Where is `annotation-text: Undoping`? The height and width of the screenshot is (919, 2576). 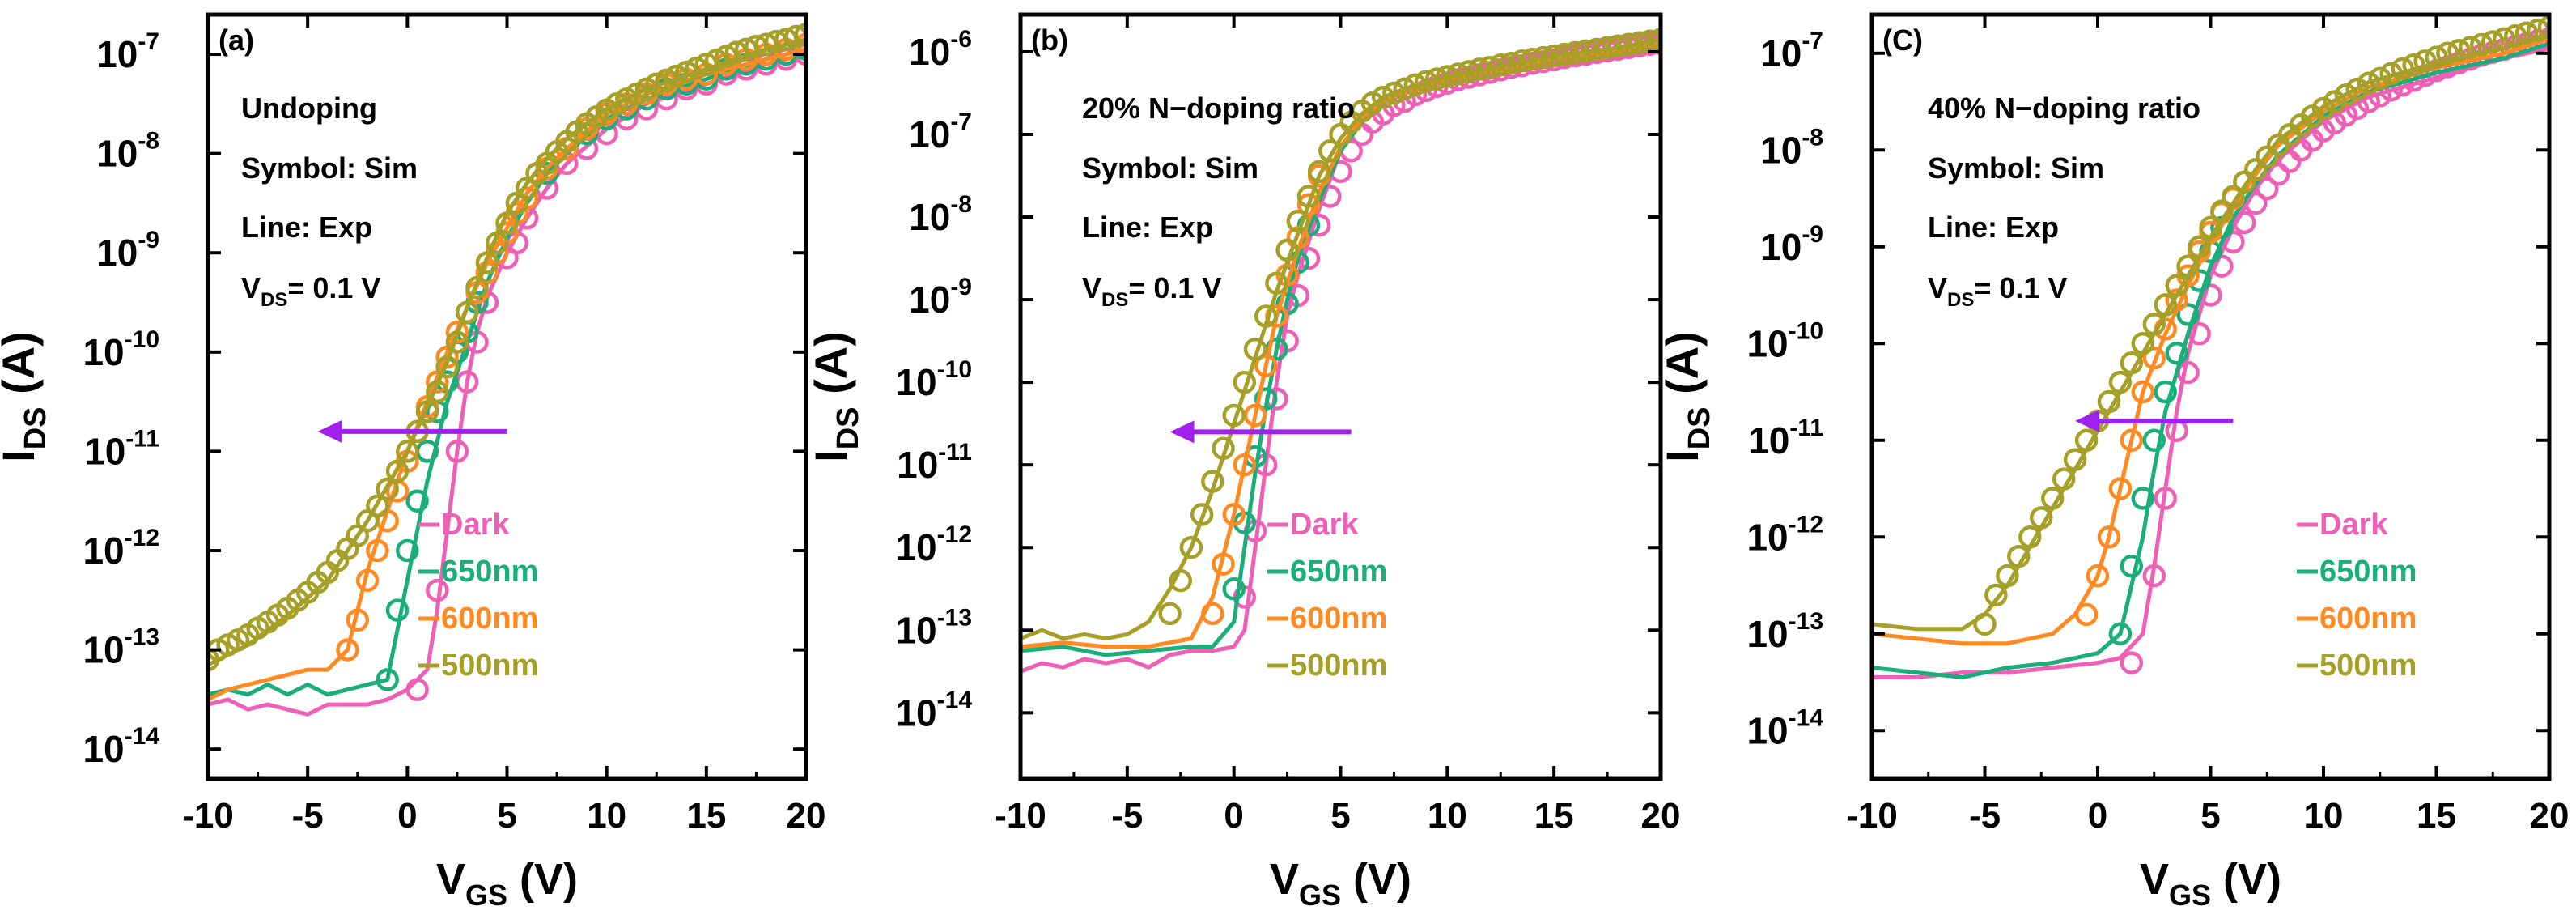 annotation-text: Undoping is located at coordinates (309, 108).